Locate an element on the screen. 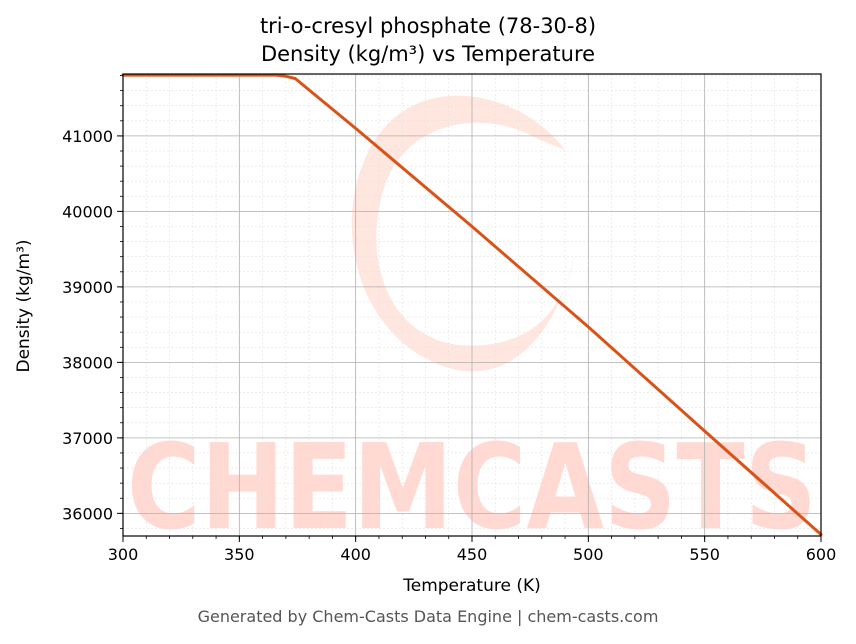 This screenshot has height=644, width=856. y-tick-label: 39000 is located at coordinates (87, 287).